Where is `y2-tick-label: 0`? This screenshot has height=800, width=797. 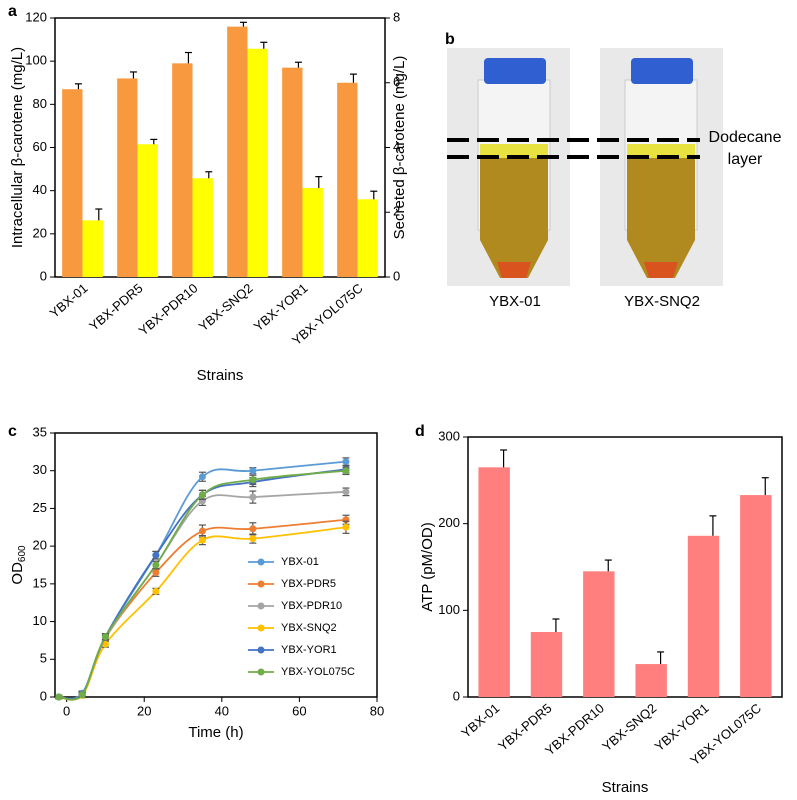
y2-tick-label: 0 is located at coordinates (396, 275).